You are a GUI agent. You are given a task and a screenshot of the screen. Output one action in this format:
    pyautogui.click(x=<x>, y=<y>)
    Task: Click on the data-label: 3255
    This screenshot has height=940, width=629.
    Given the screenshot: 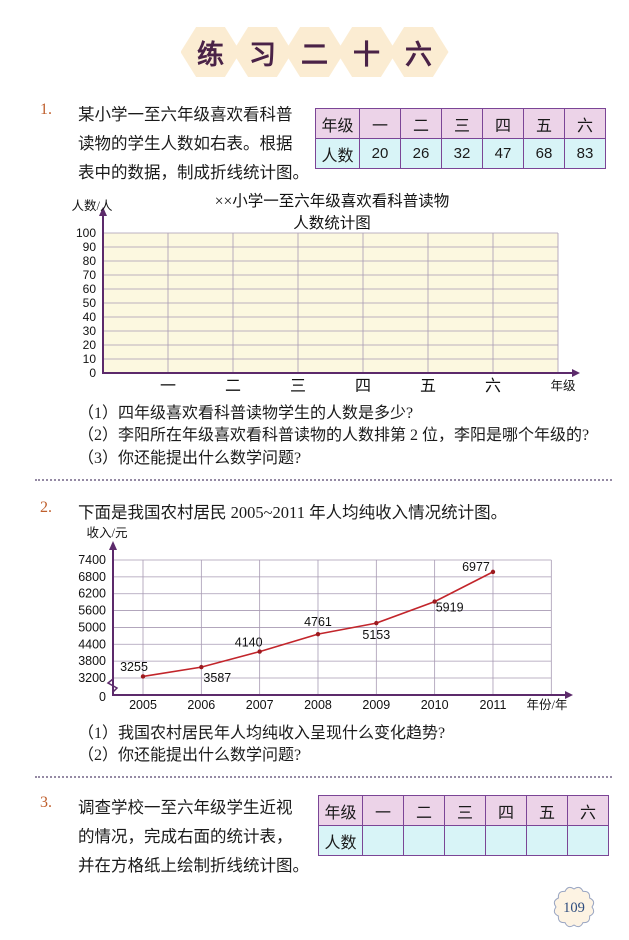 What is the action you would take?
    pyautogui.click(x=134, y=667)
    